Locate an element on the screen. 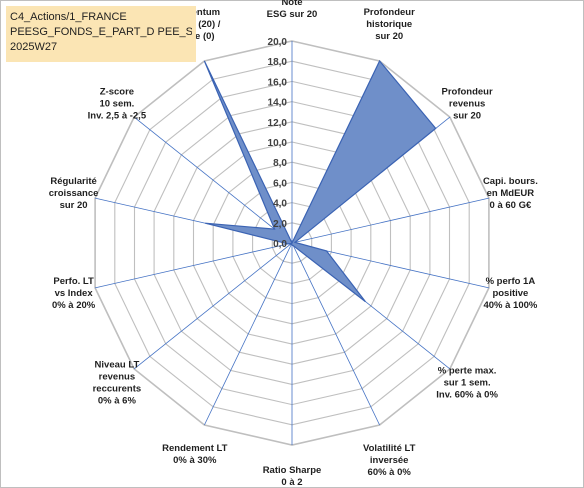  axis-label-line: Inv. 2,5 à -2,5 is located at coordinates (117, 115).